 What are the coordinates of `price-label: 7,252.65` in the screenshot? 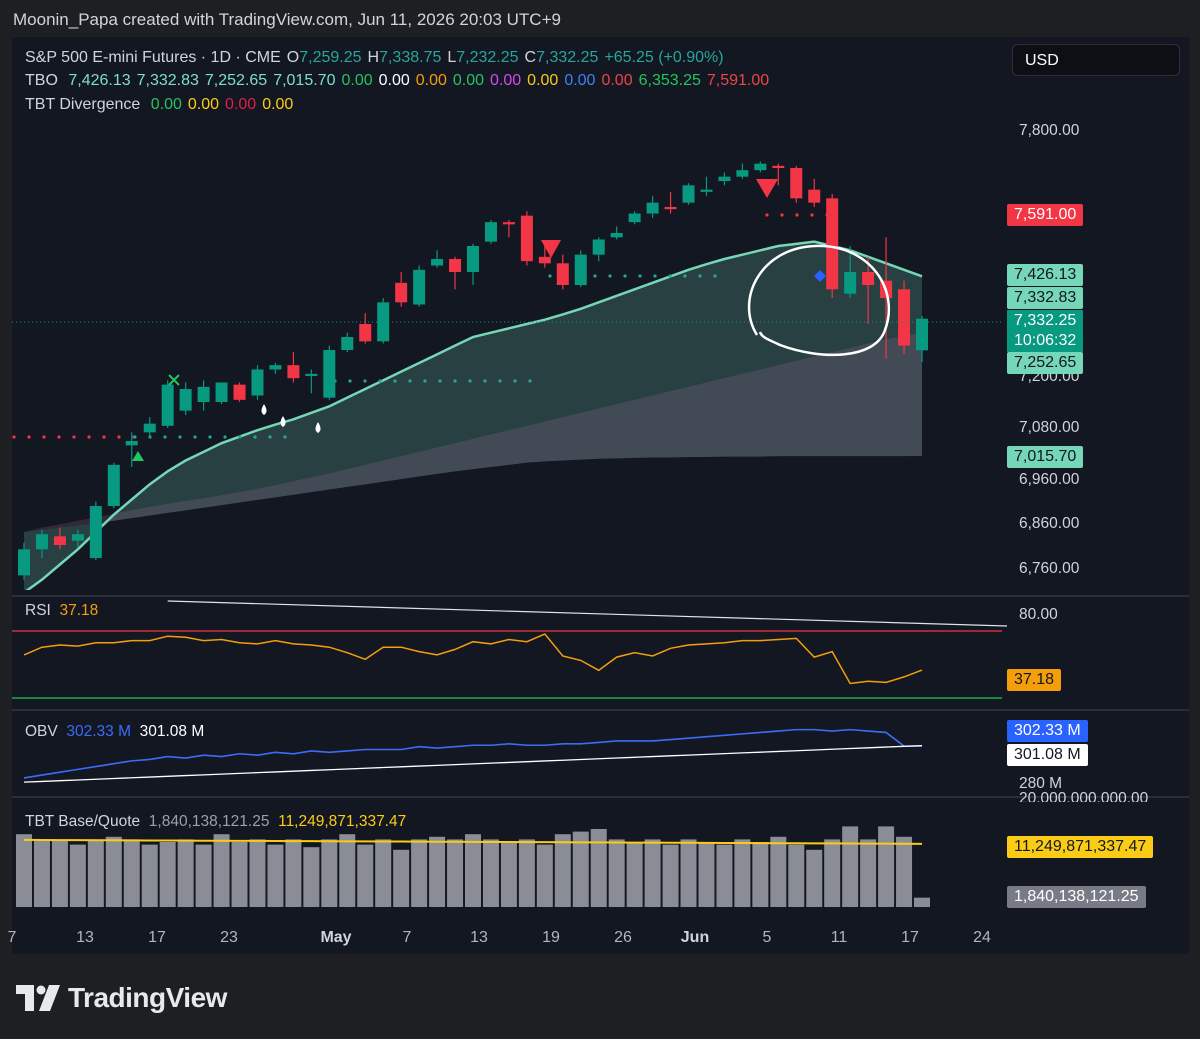 It's located at (1045, 363).